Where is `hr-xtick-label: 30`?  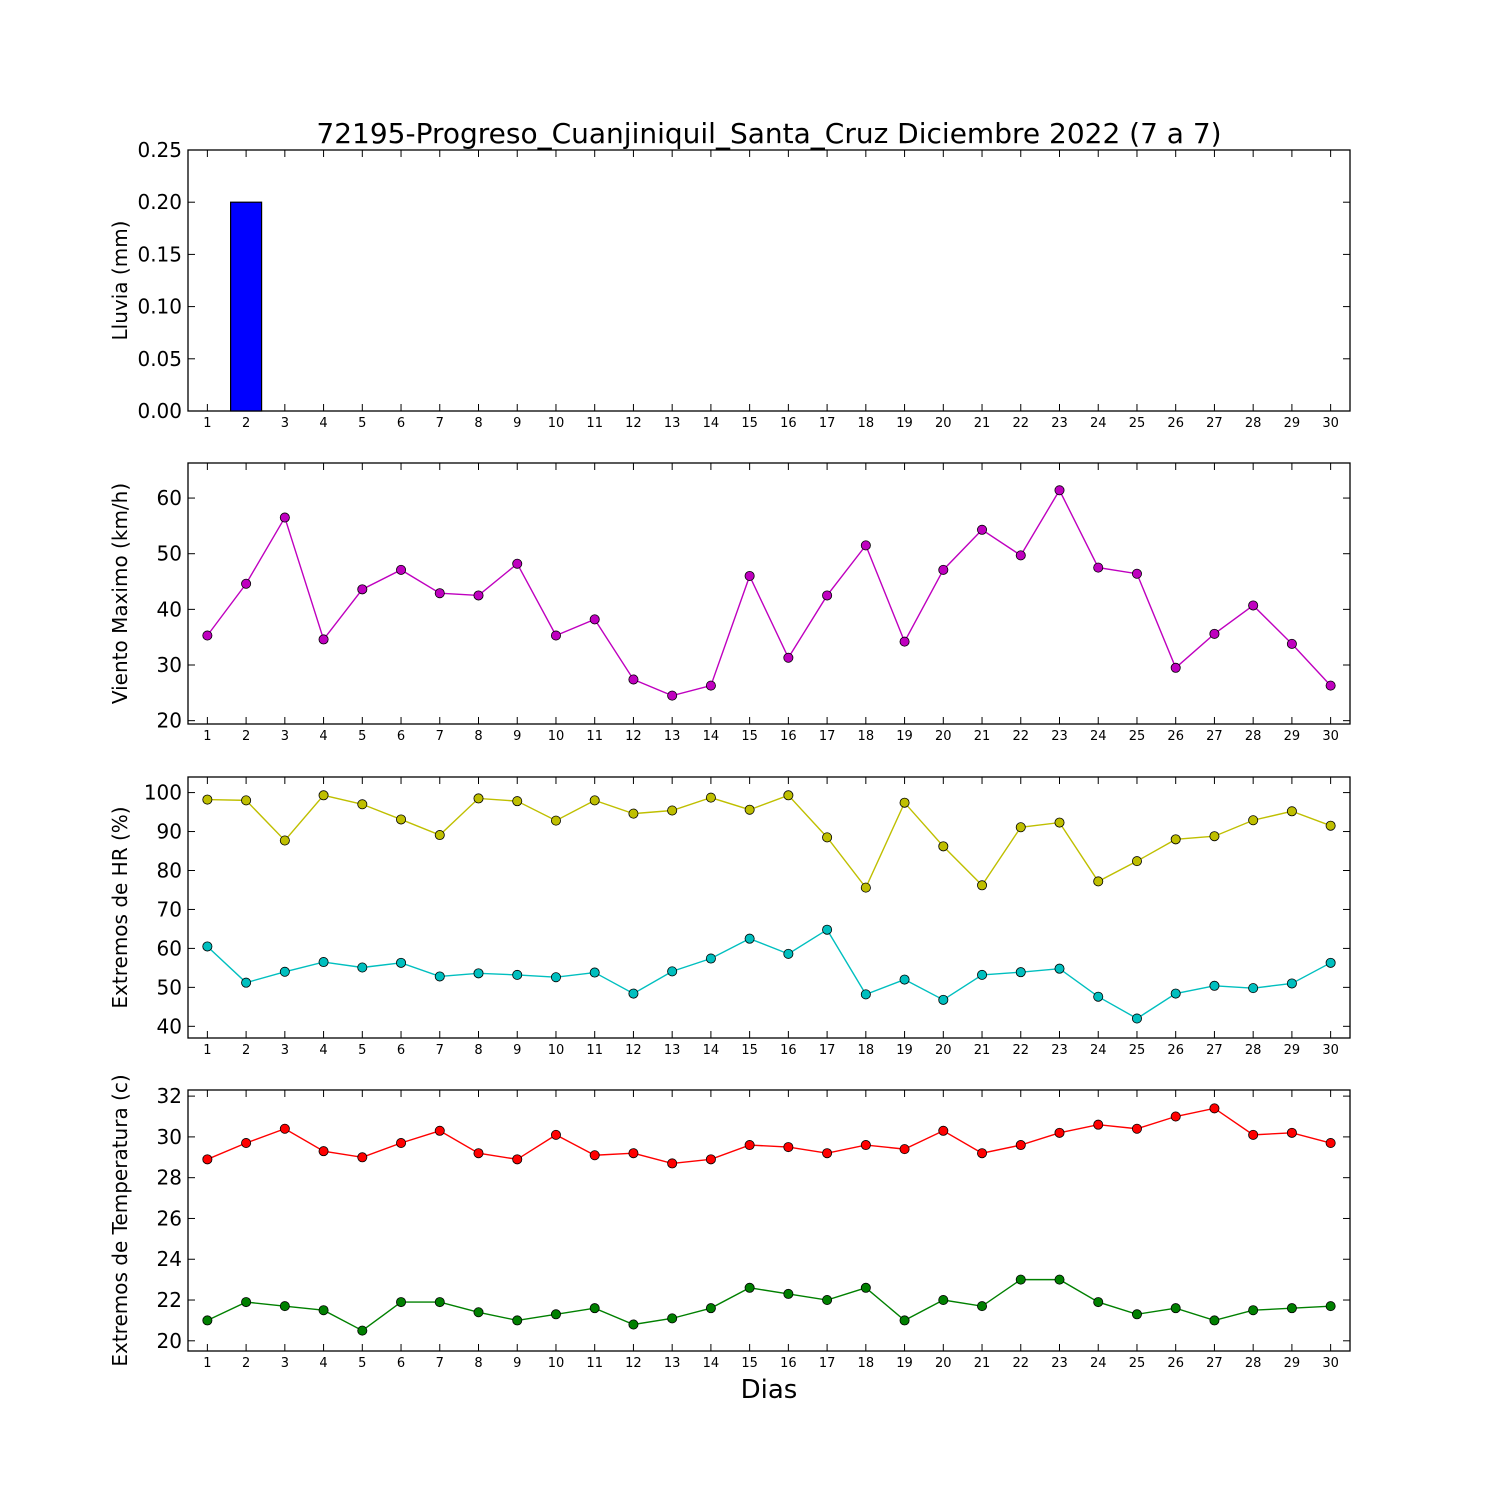 hr-xtick-label: 30 is located at coordinates (1330, 1050).